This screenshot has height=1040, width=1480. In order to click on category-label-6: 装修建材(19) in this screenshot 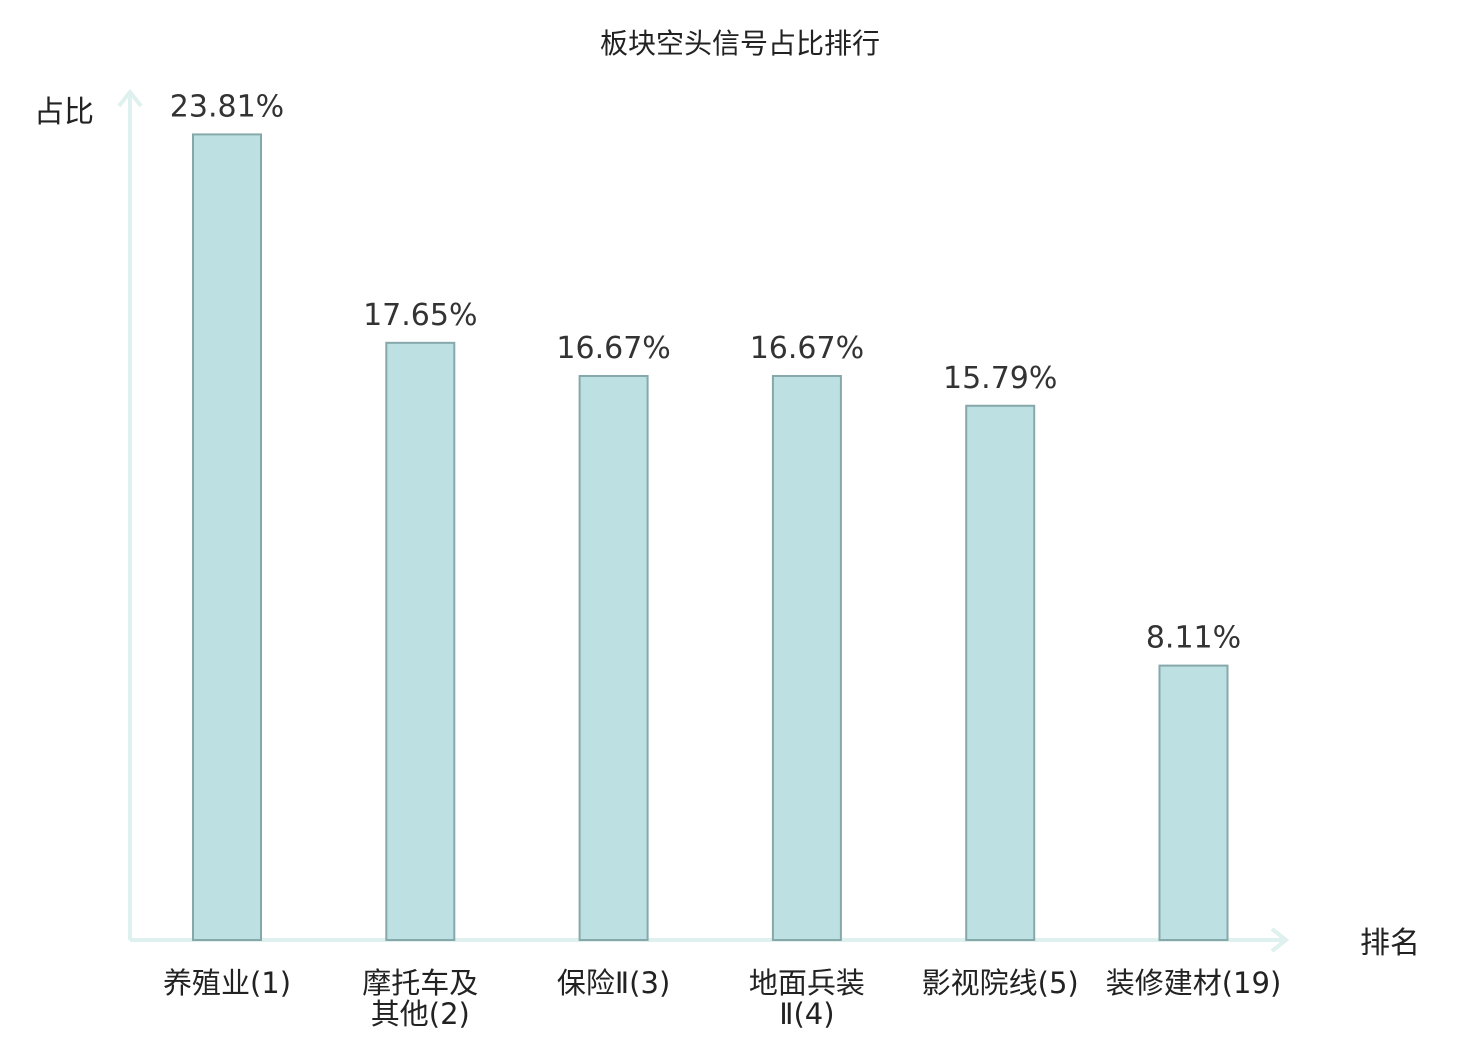, I will do `click(1194, 983)`.